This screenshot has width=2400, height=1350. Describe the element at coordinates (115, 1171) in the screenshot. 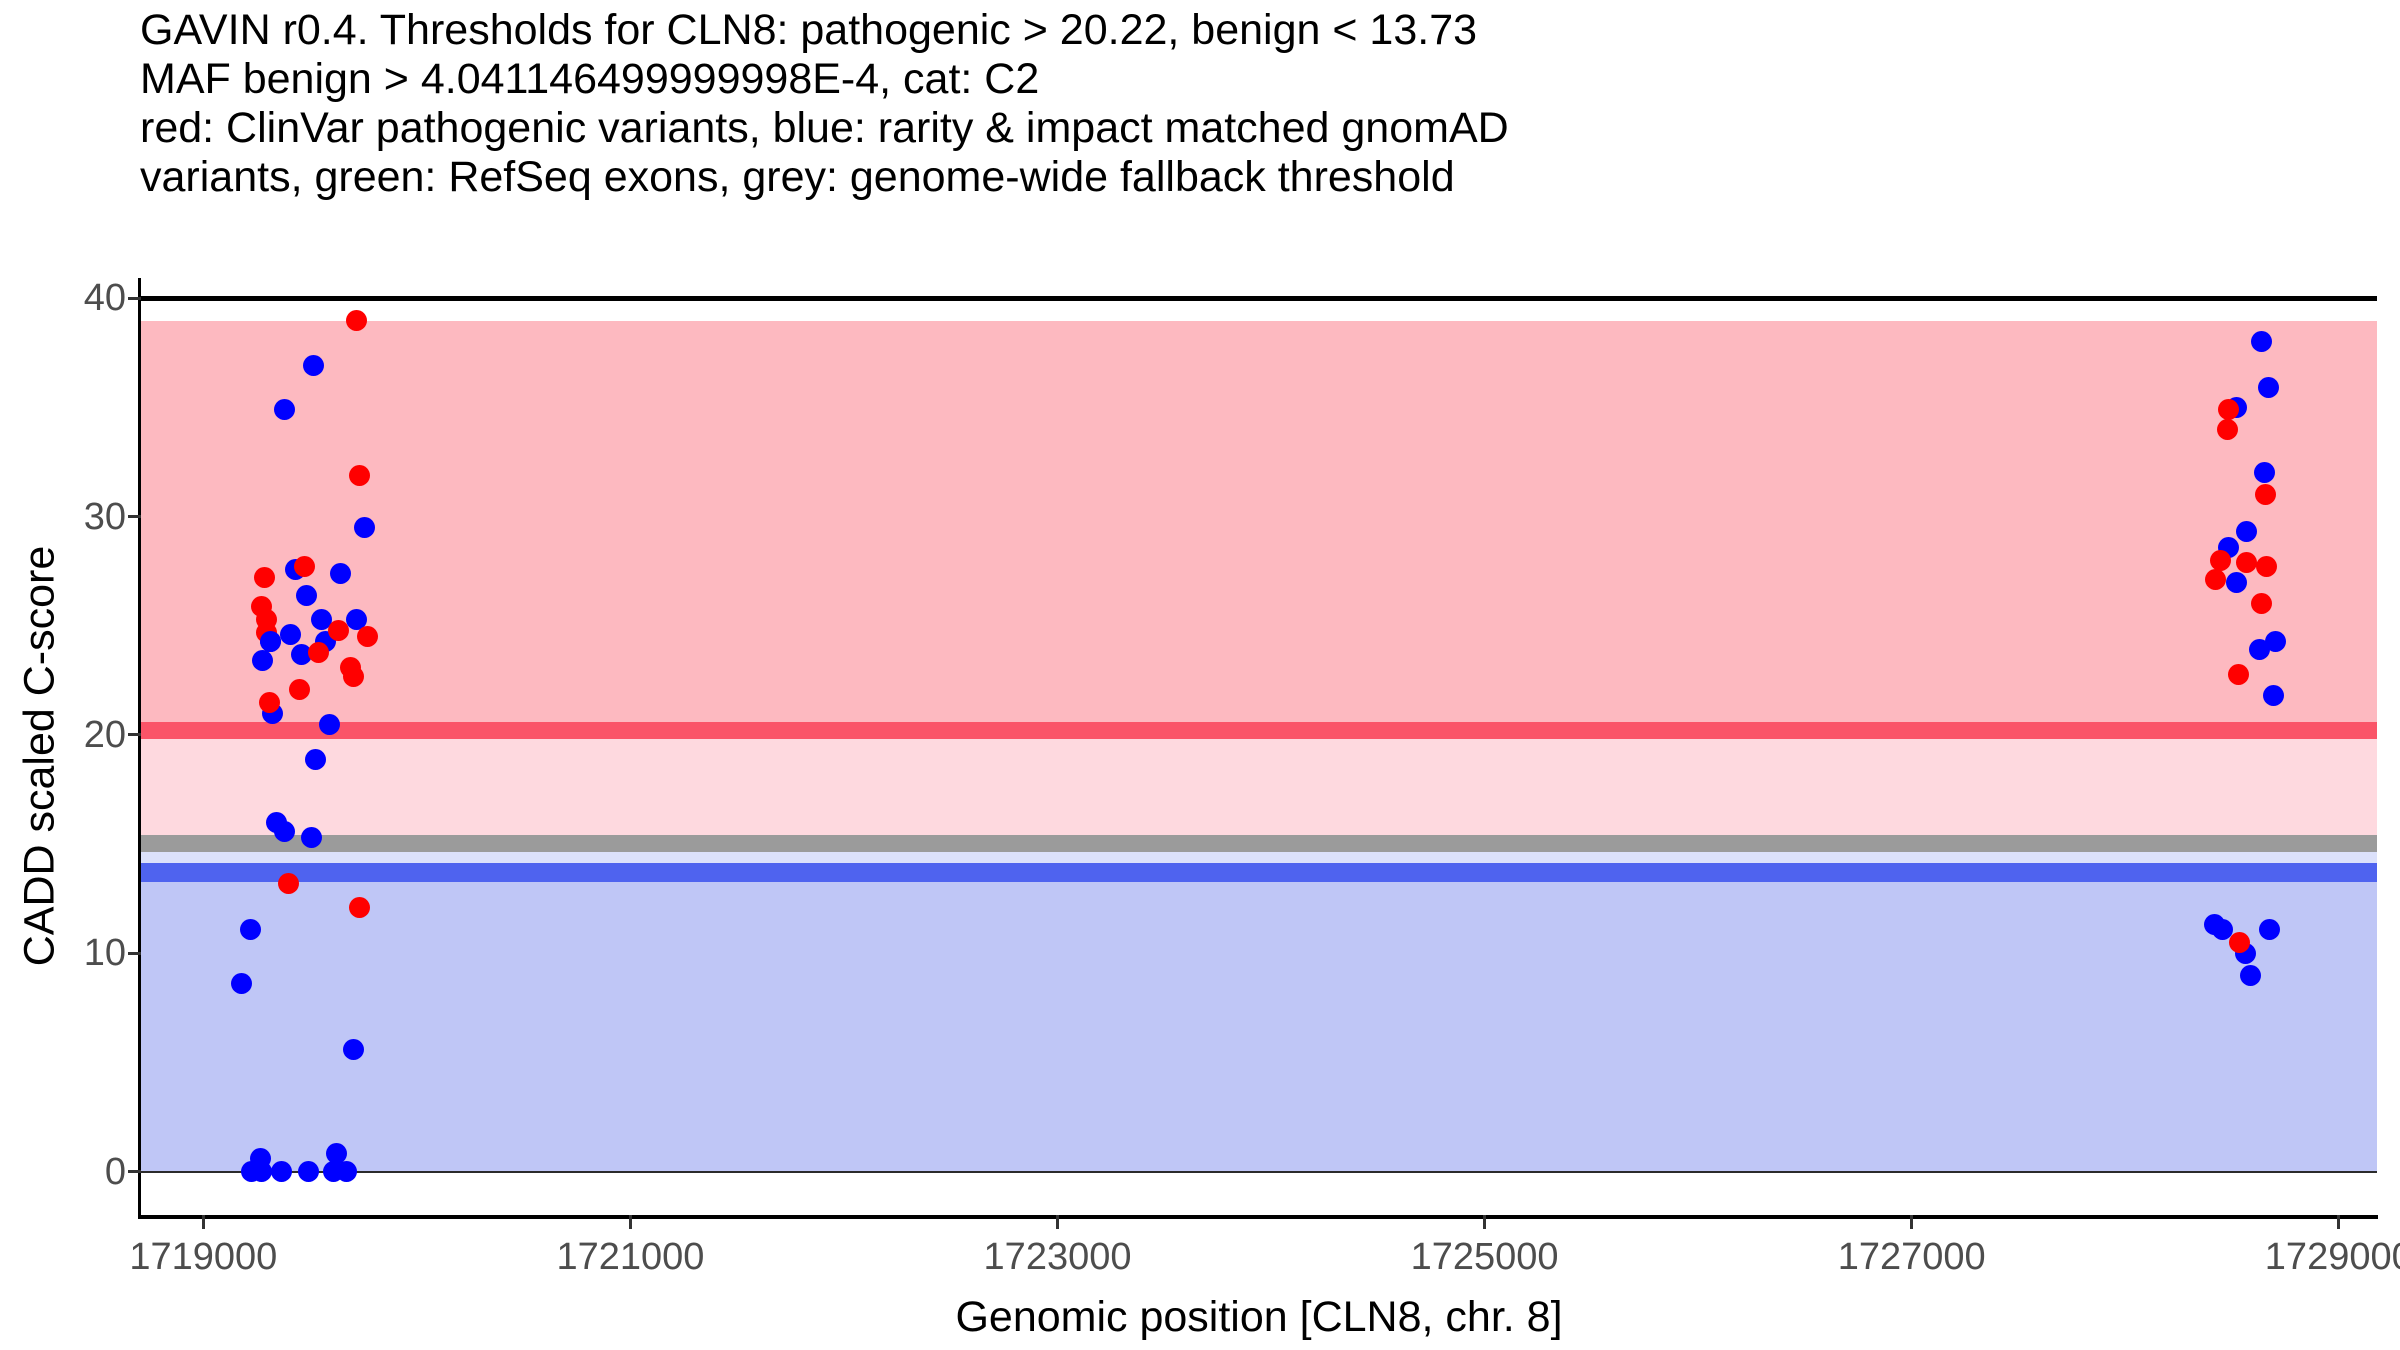

I see `y-tick-label-0: 0` at that location.